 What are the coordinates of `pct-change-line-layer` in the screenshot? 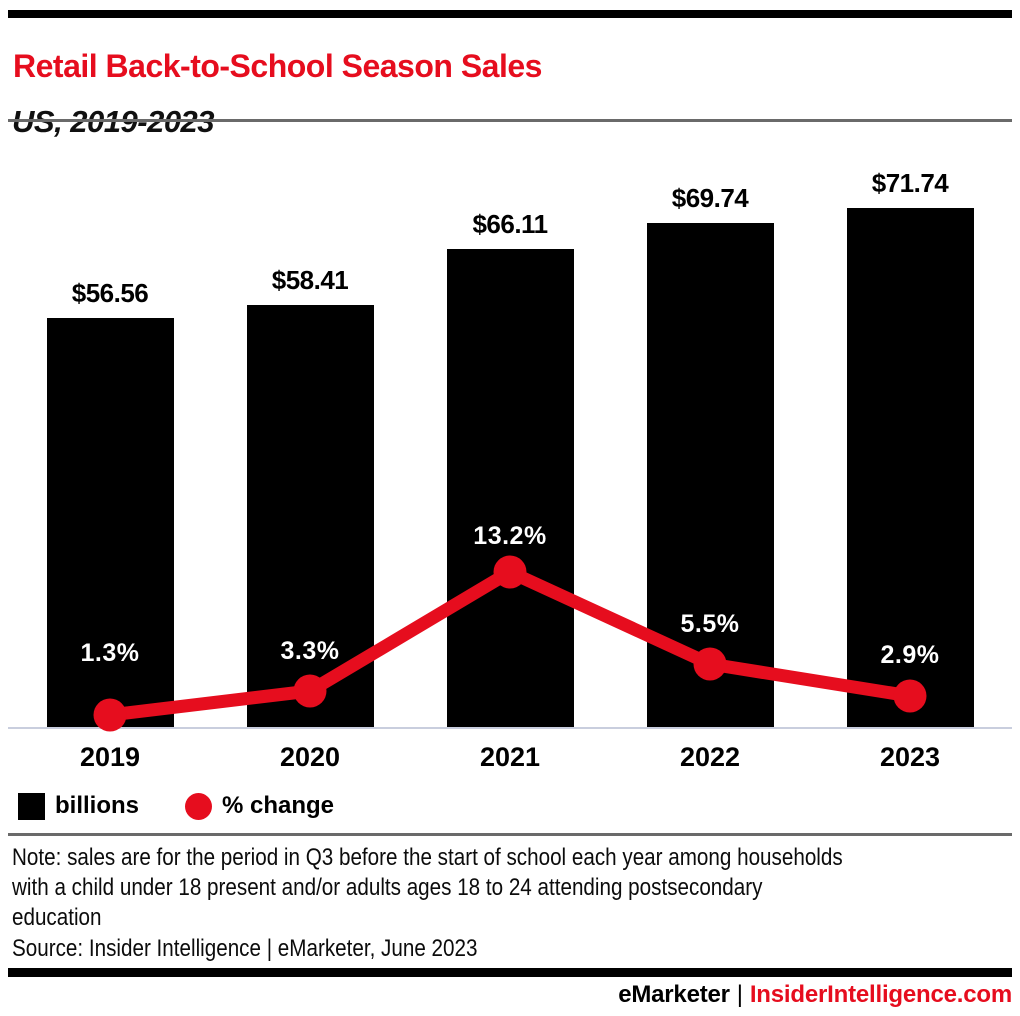 It's located at (510, 643).